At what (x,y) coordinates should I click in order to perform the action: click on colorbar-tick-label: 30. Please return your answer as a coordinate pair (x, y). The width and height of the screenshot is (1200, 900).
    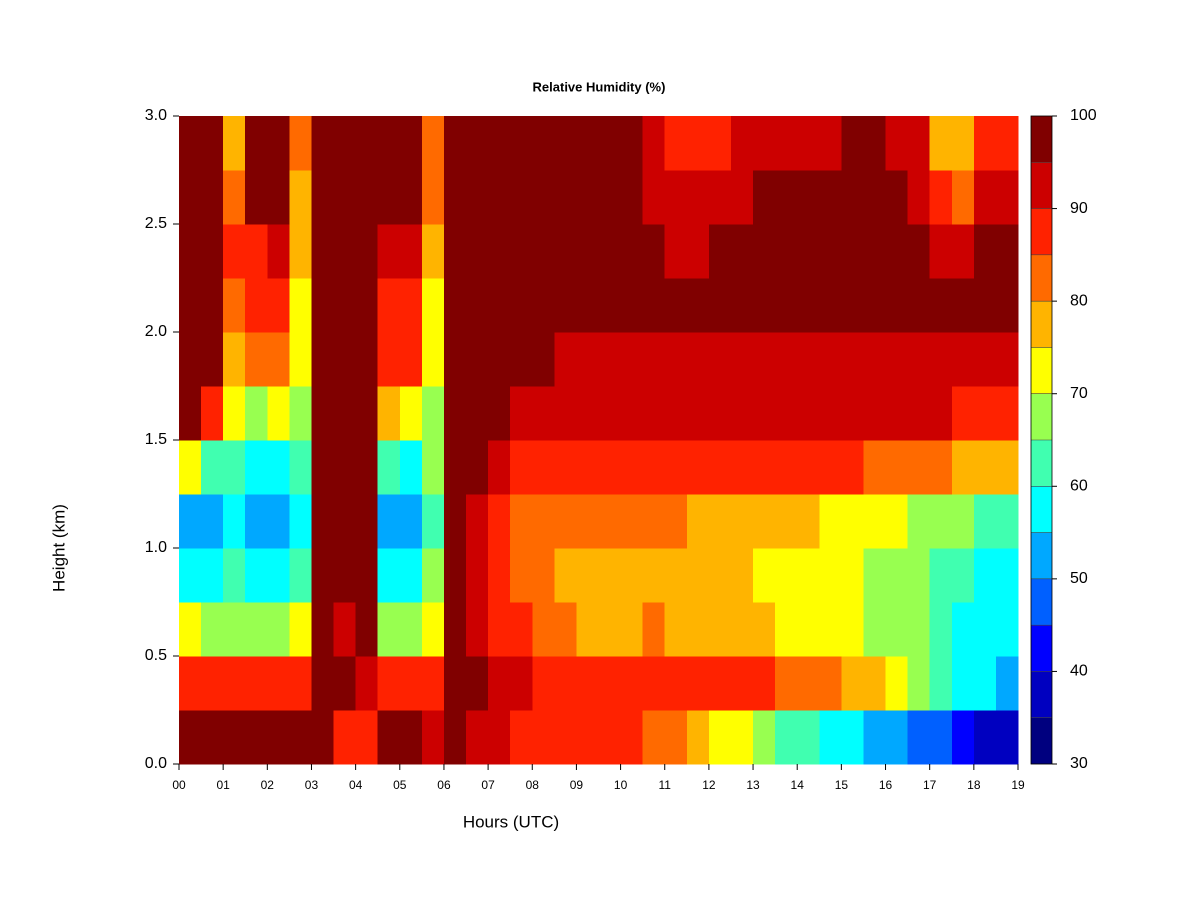
    Looking at the image, I should click on (1079, 763).